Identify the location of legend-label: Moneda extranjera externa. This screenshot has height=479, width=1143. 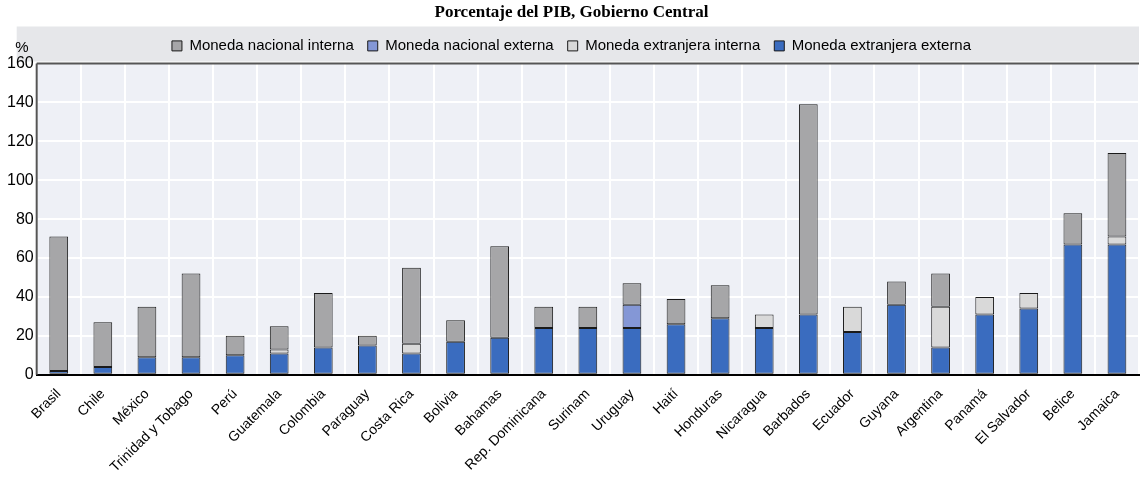
(881, 45).